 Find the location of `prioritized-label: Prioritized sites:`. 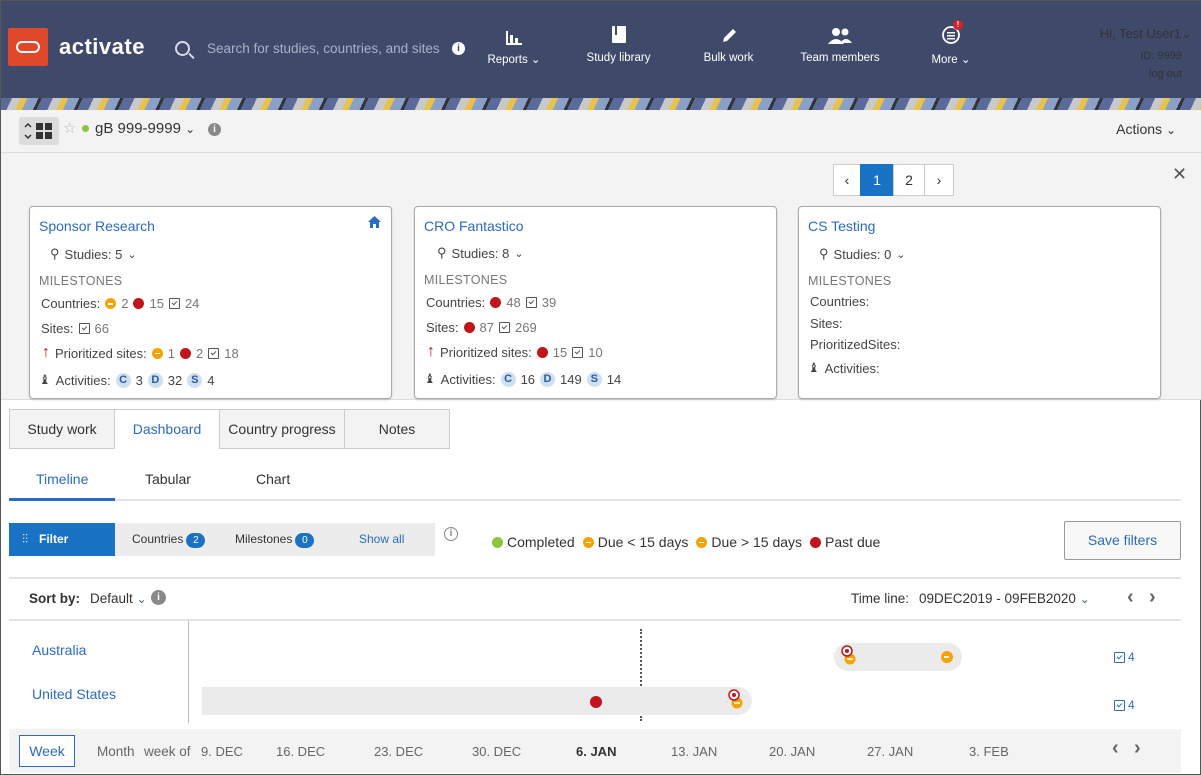

prioritized-label: Prioritized sites: is located at coordinates (486, 352).